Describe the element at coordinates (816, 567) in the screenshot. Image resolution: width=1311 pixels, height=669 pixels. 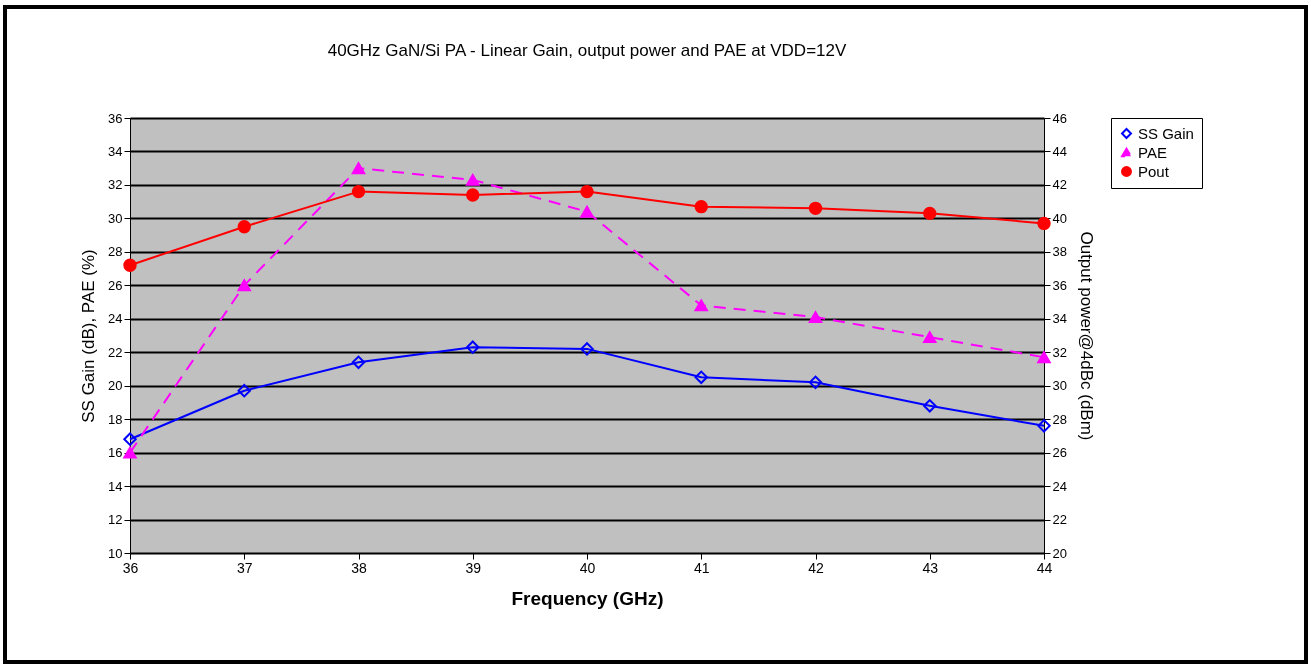
I see `x-tick-label: 42` at that location.